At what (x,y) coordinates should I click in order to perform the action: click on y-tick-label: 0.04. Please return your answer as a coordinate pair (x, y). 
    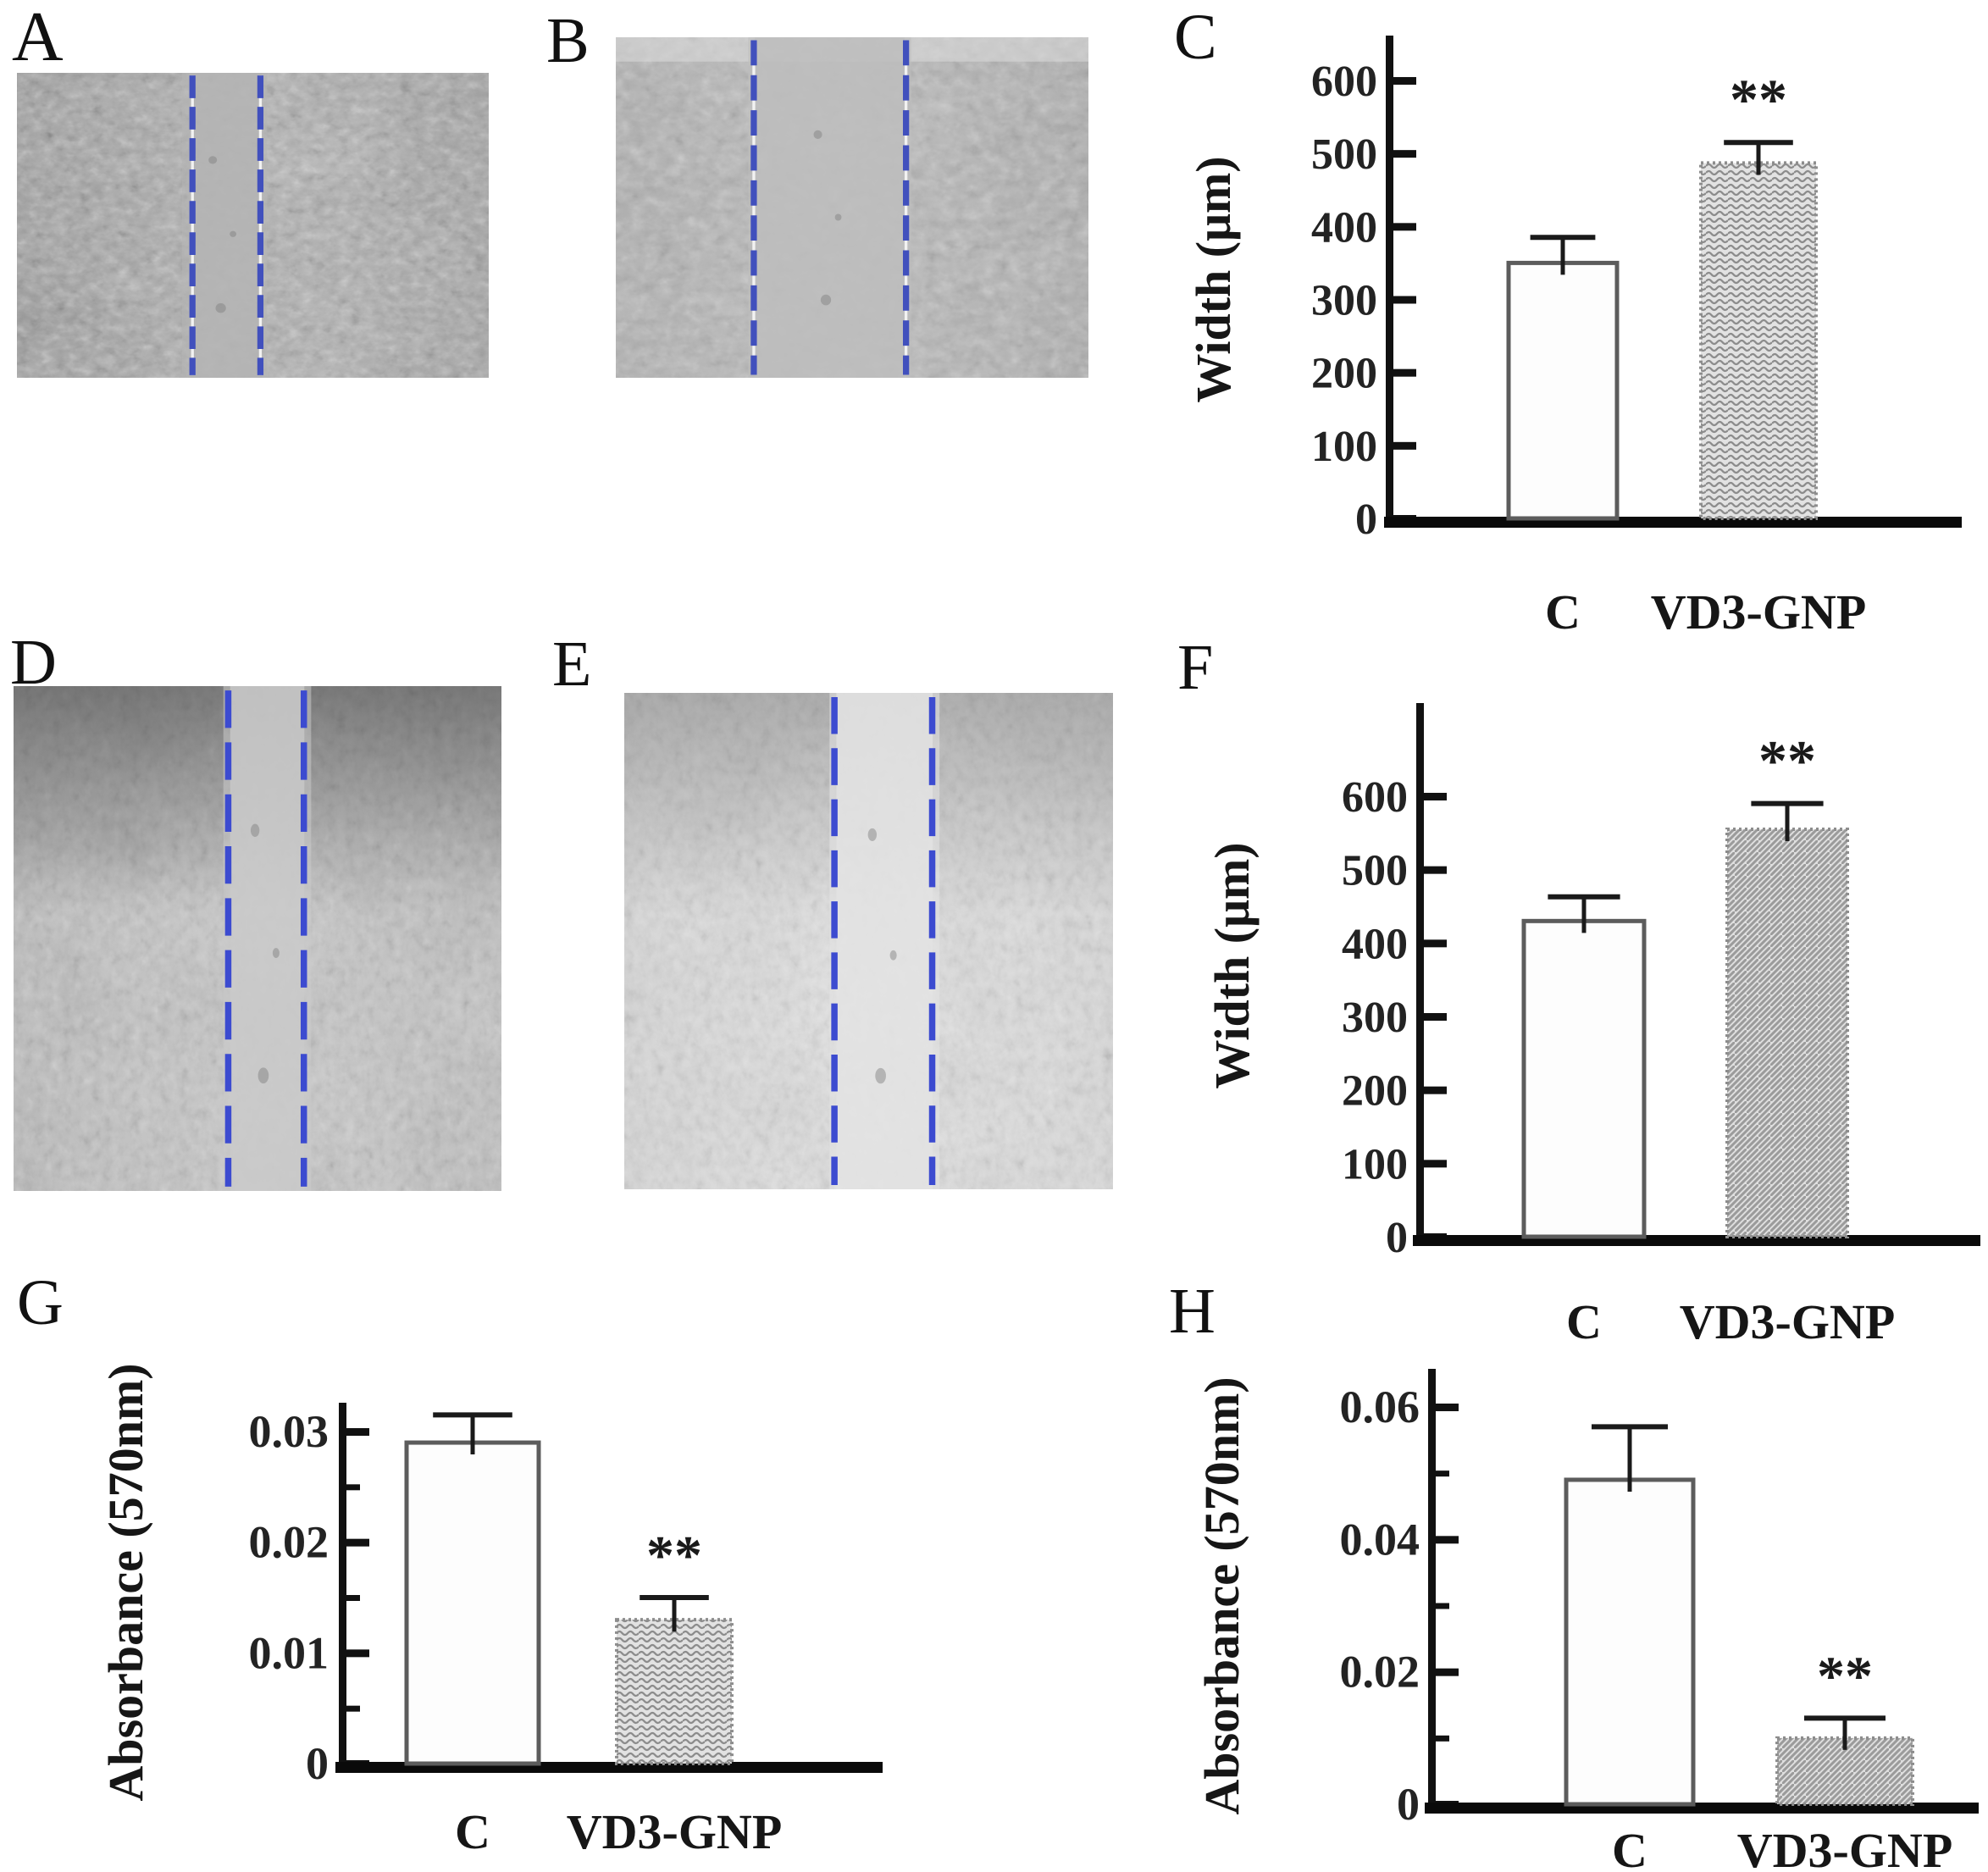
    Looking at the image, I should click on (1380, 1539).